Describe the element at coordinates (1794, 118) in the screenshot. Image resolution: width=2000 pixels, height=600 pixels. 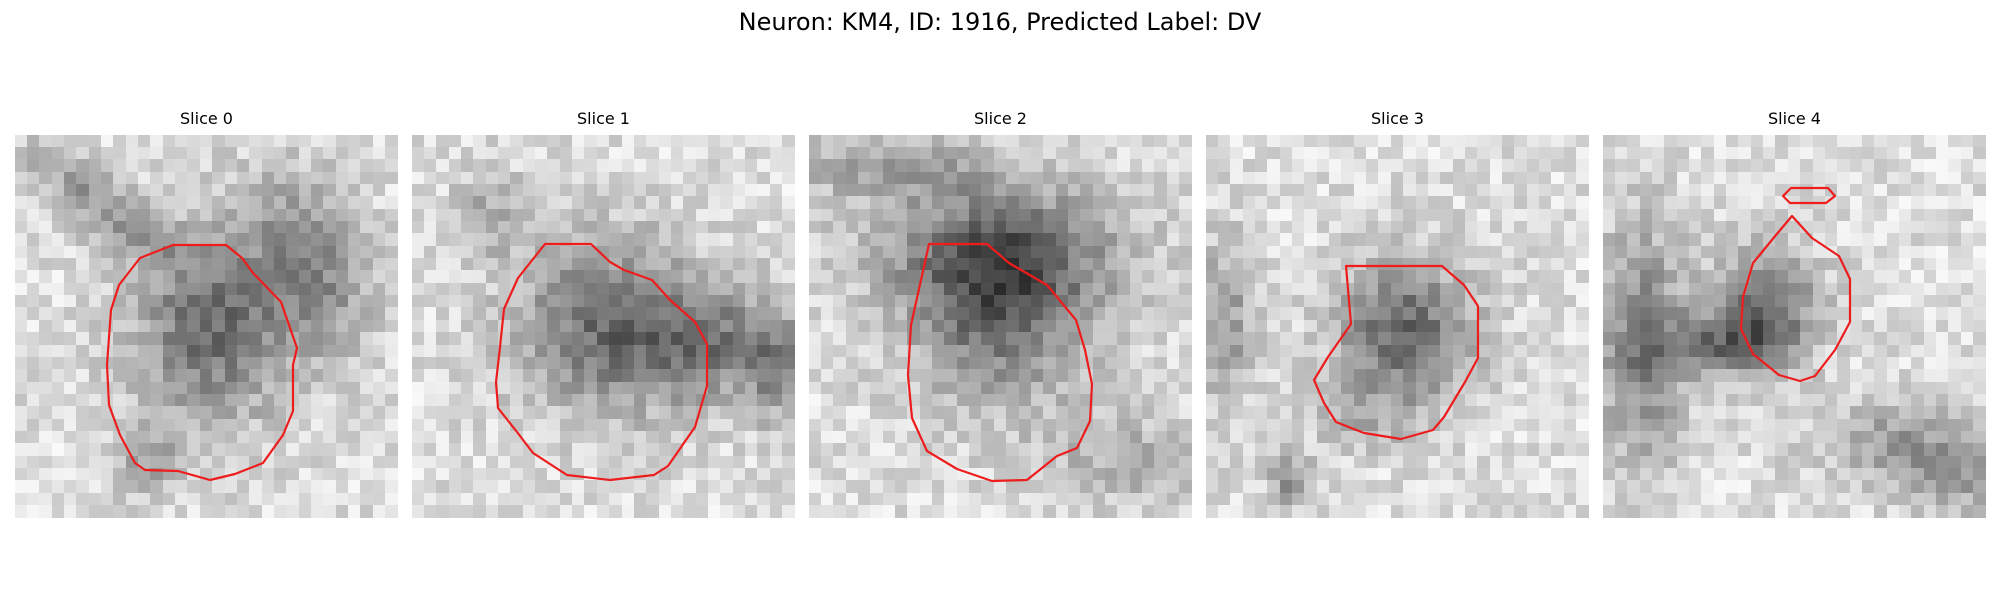
I see `slice-title: Slice 4` at that location.